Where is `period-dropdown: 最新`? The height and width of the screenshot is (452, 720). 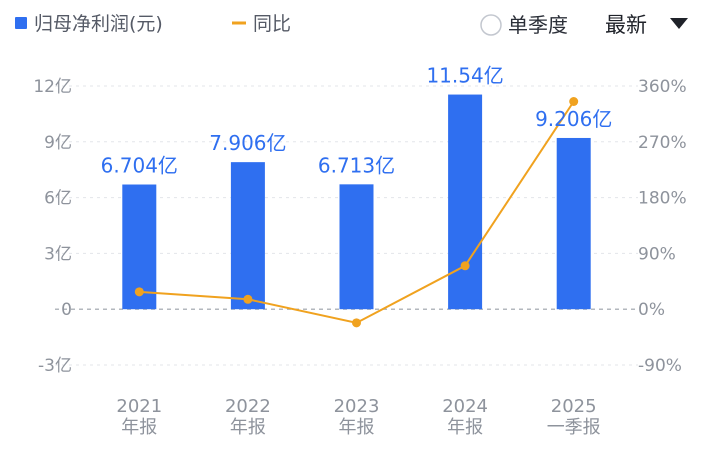
period-dropdown: 最新 is located at coordinates (646, 25).